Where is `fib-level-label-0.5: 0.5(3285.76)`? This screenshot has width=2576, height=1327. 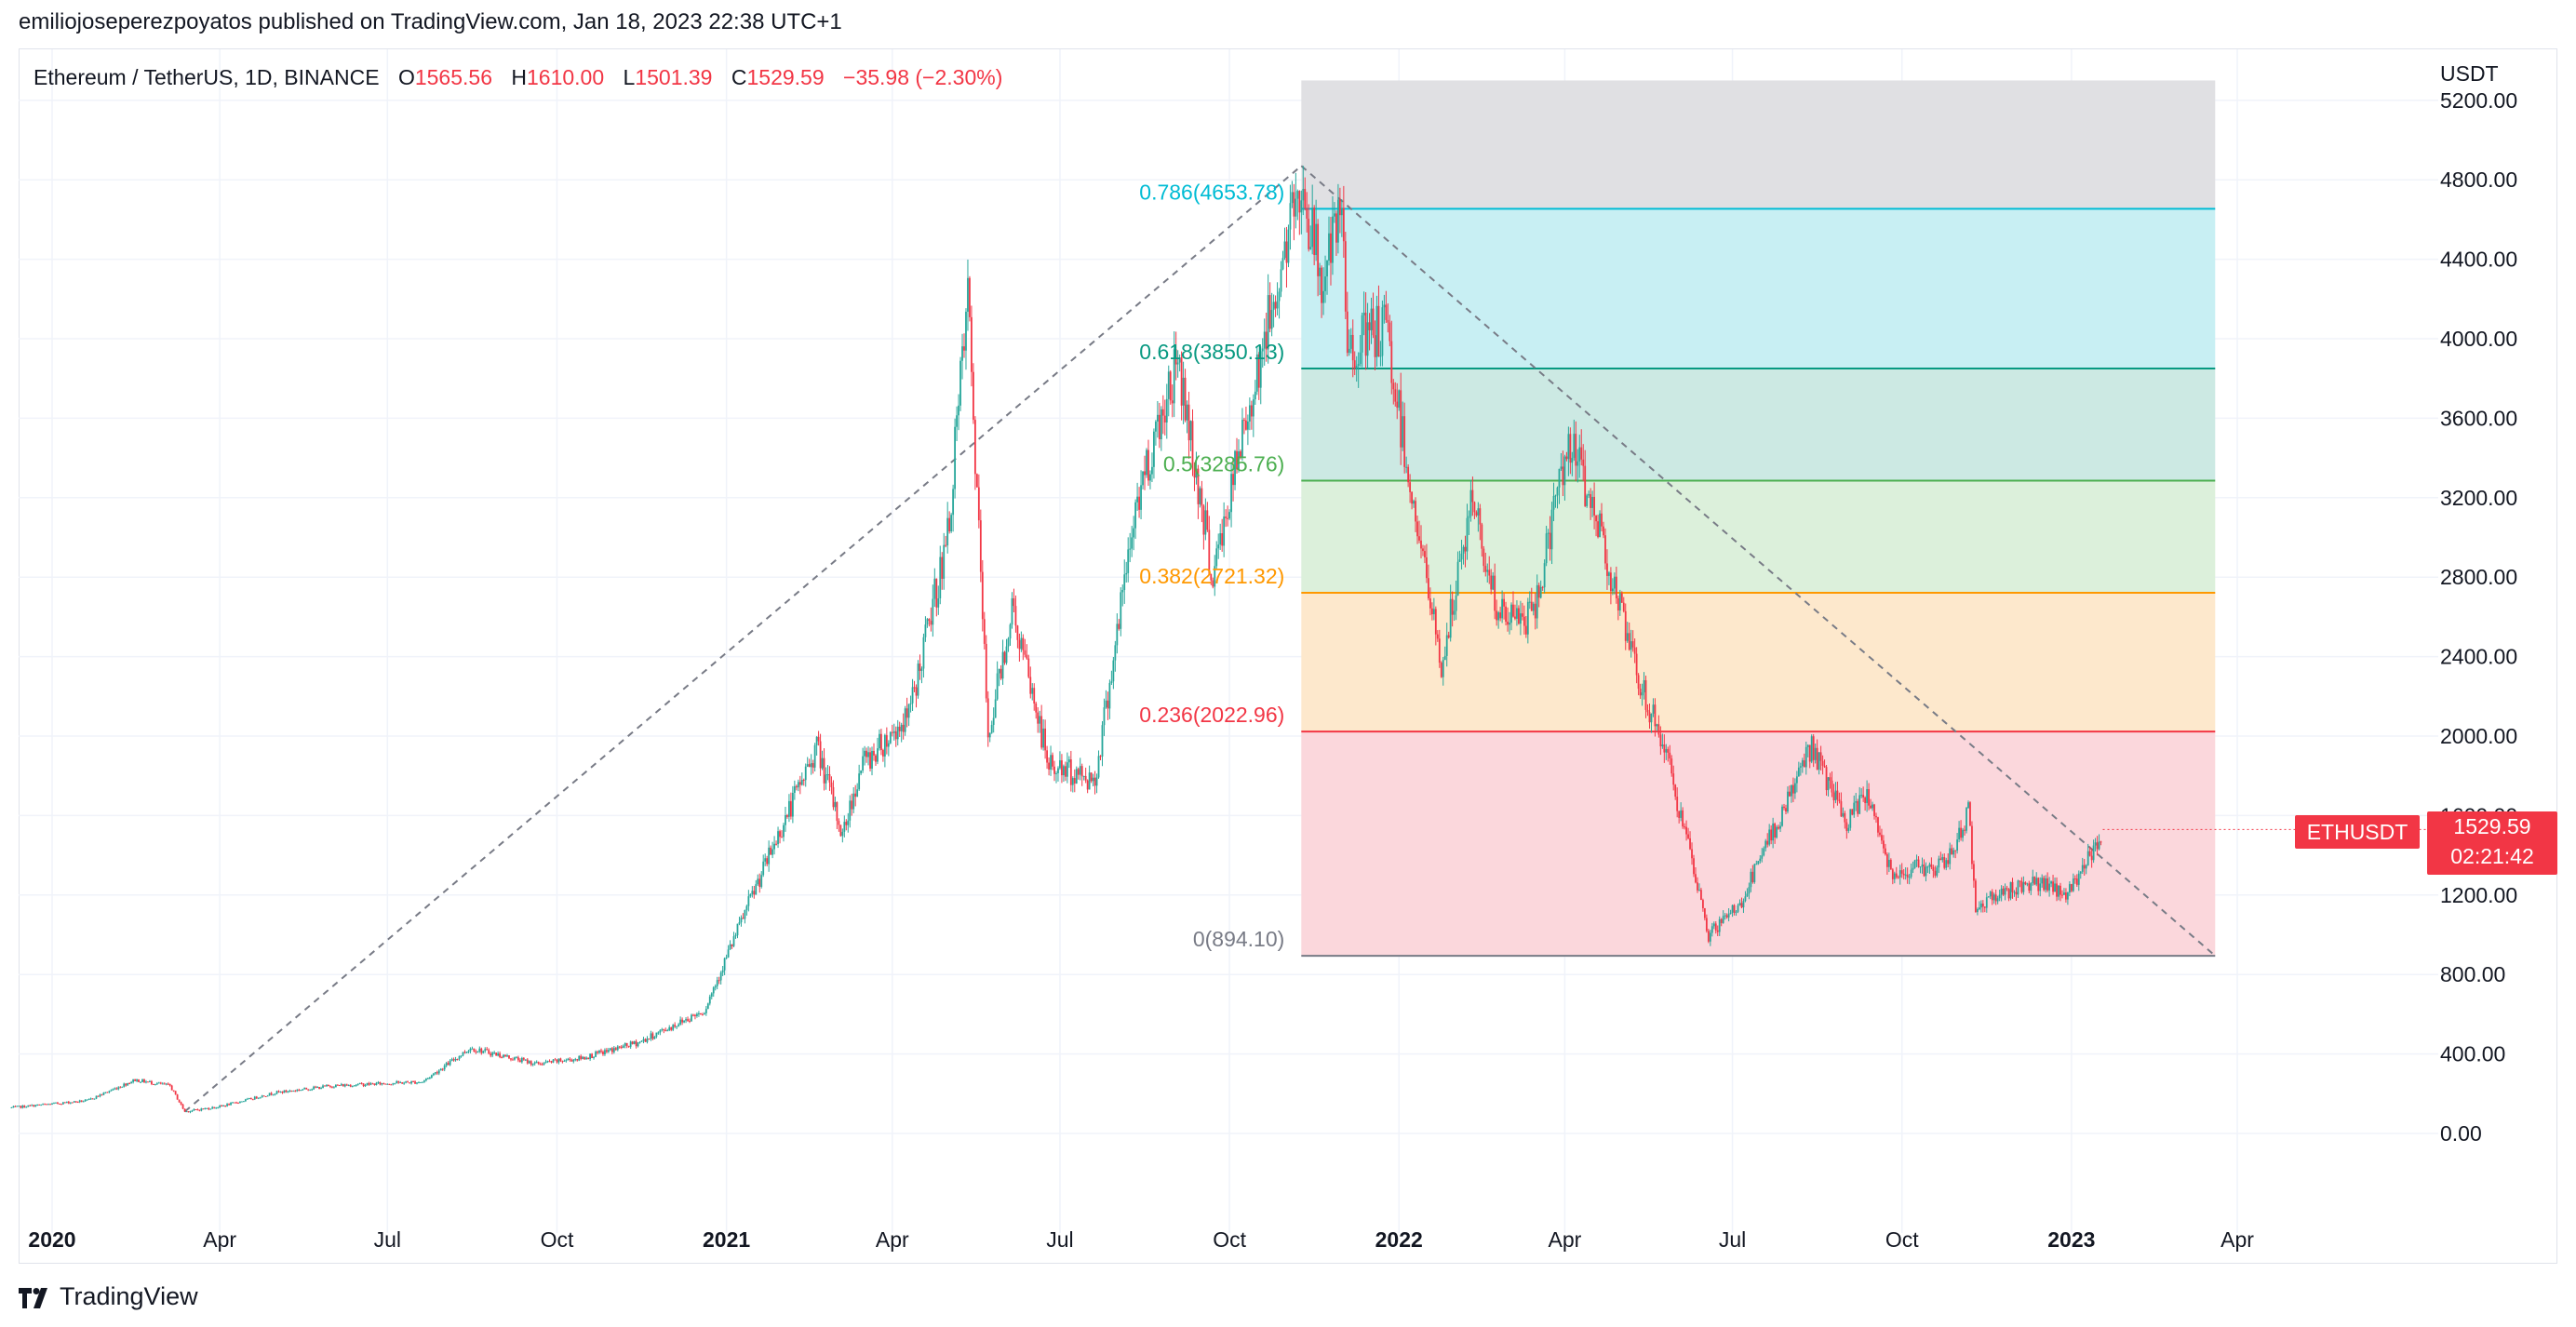
fib-level-label-0.5: 0.5(3285.76) is located at coordinates (1223, 463).